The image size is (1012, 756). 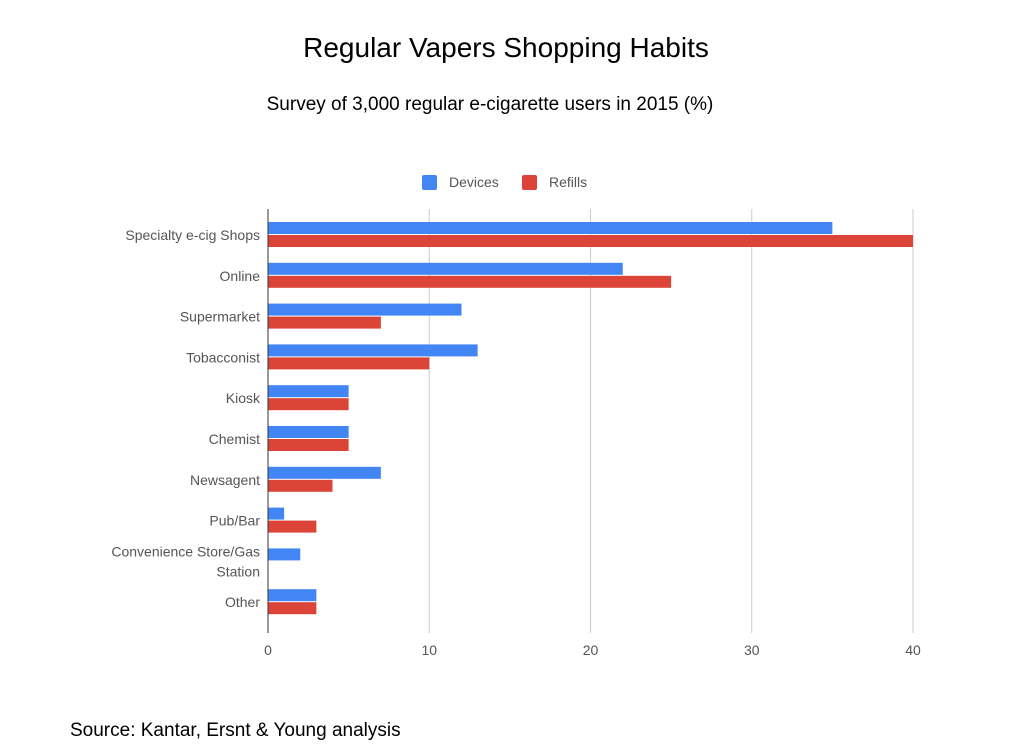 I want to click on category-label: Pub/Bar, so click(x=234, y=521).